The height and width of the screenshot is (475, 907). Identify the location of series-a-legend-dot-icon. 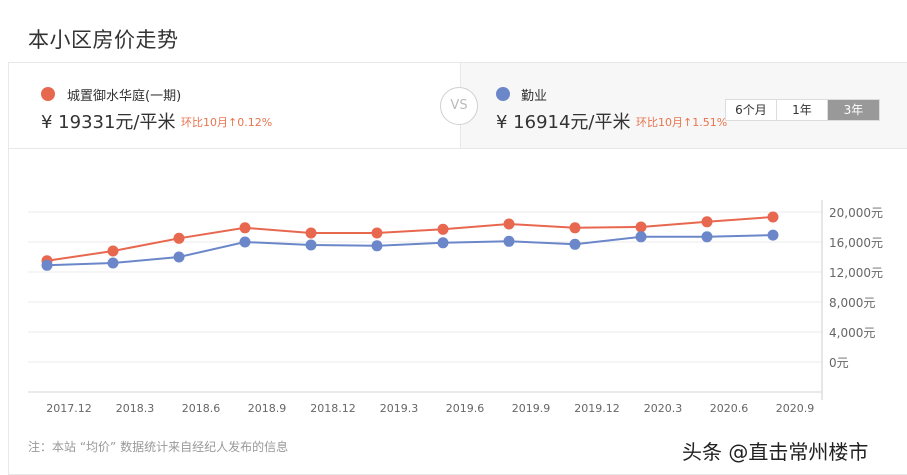
(48, 94).